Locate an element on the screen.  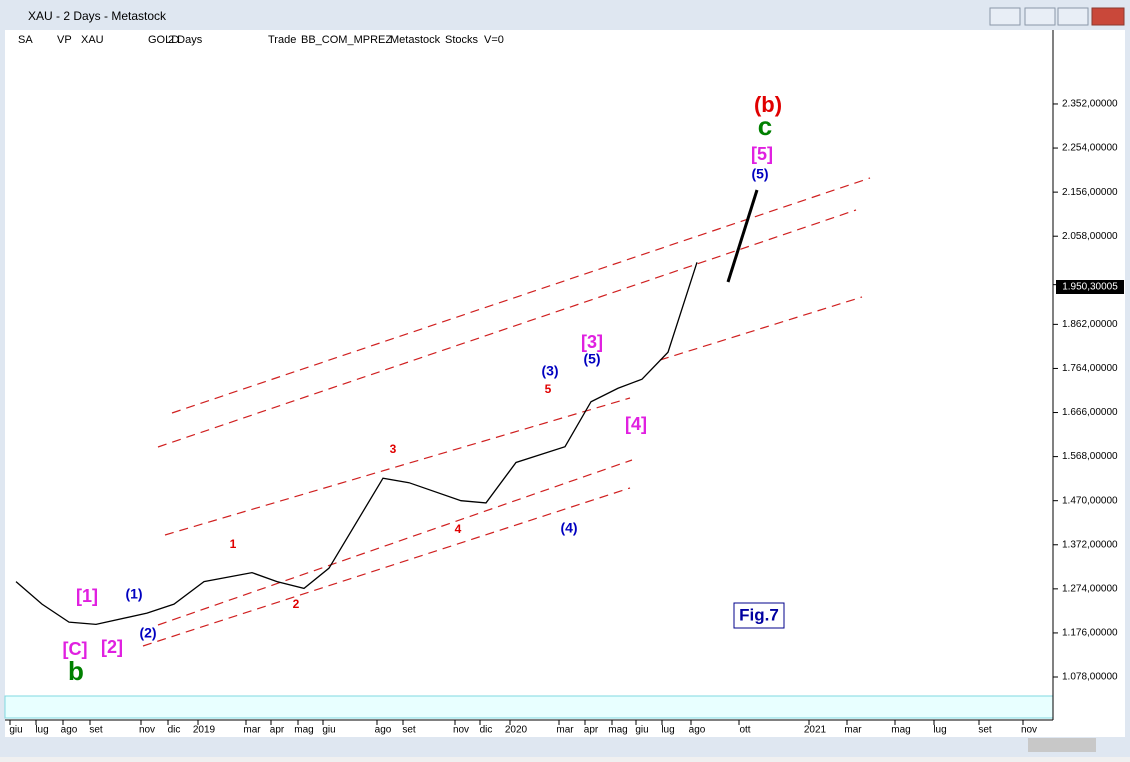
projection-line is located at coordinates (742, 236).